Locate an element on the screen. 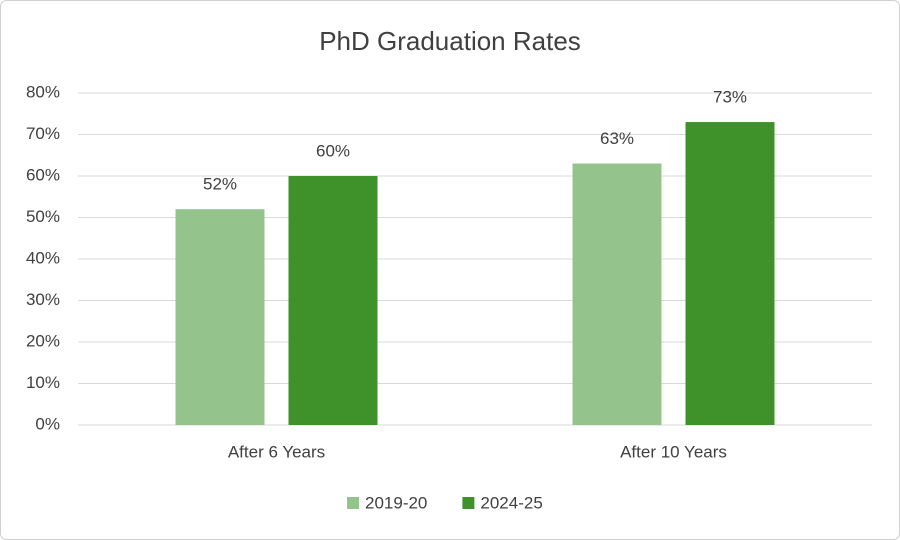  y-tick-label: 50% is located at coordinates (43, 216).